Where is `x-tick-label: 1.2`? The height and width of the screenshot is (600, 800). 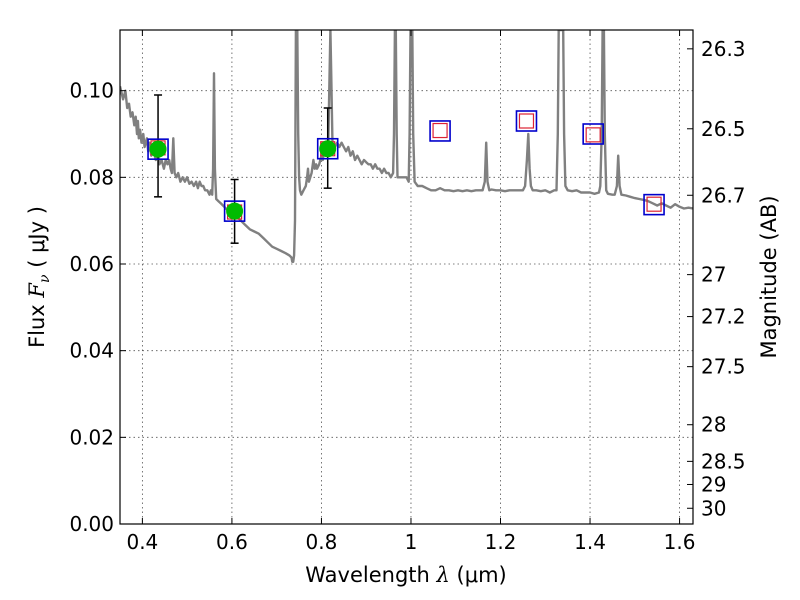 x-tick-label: 1.2 is located at coordinates (501, 542).